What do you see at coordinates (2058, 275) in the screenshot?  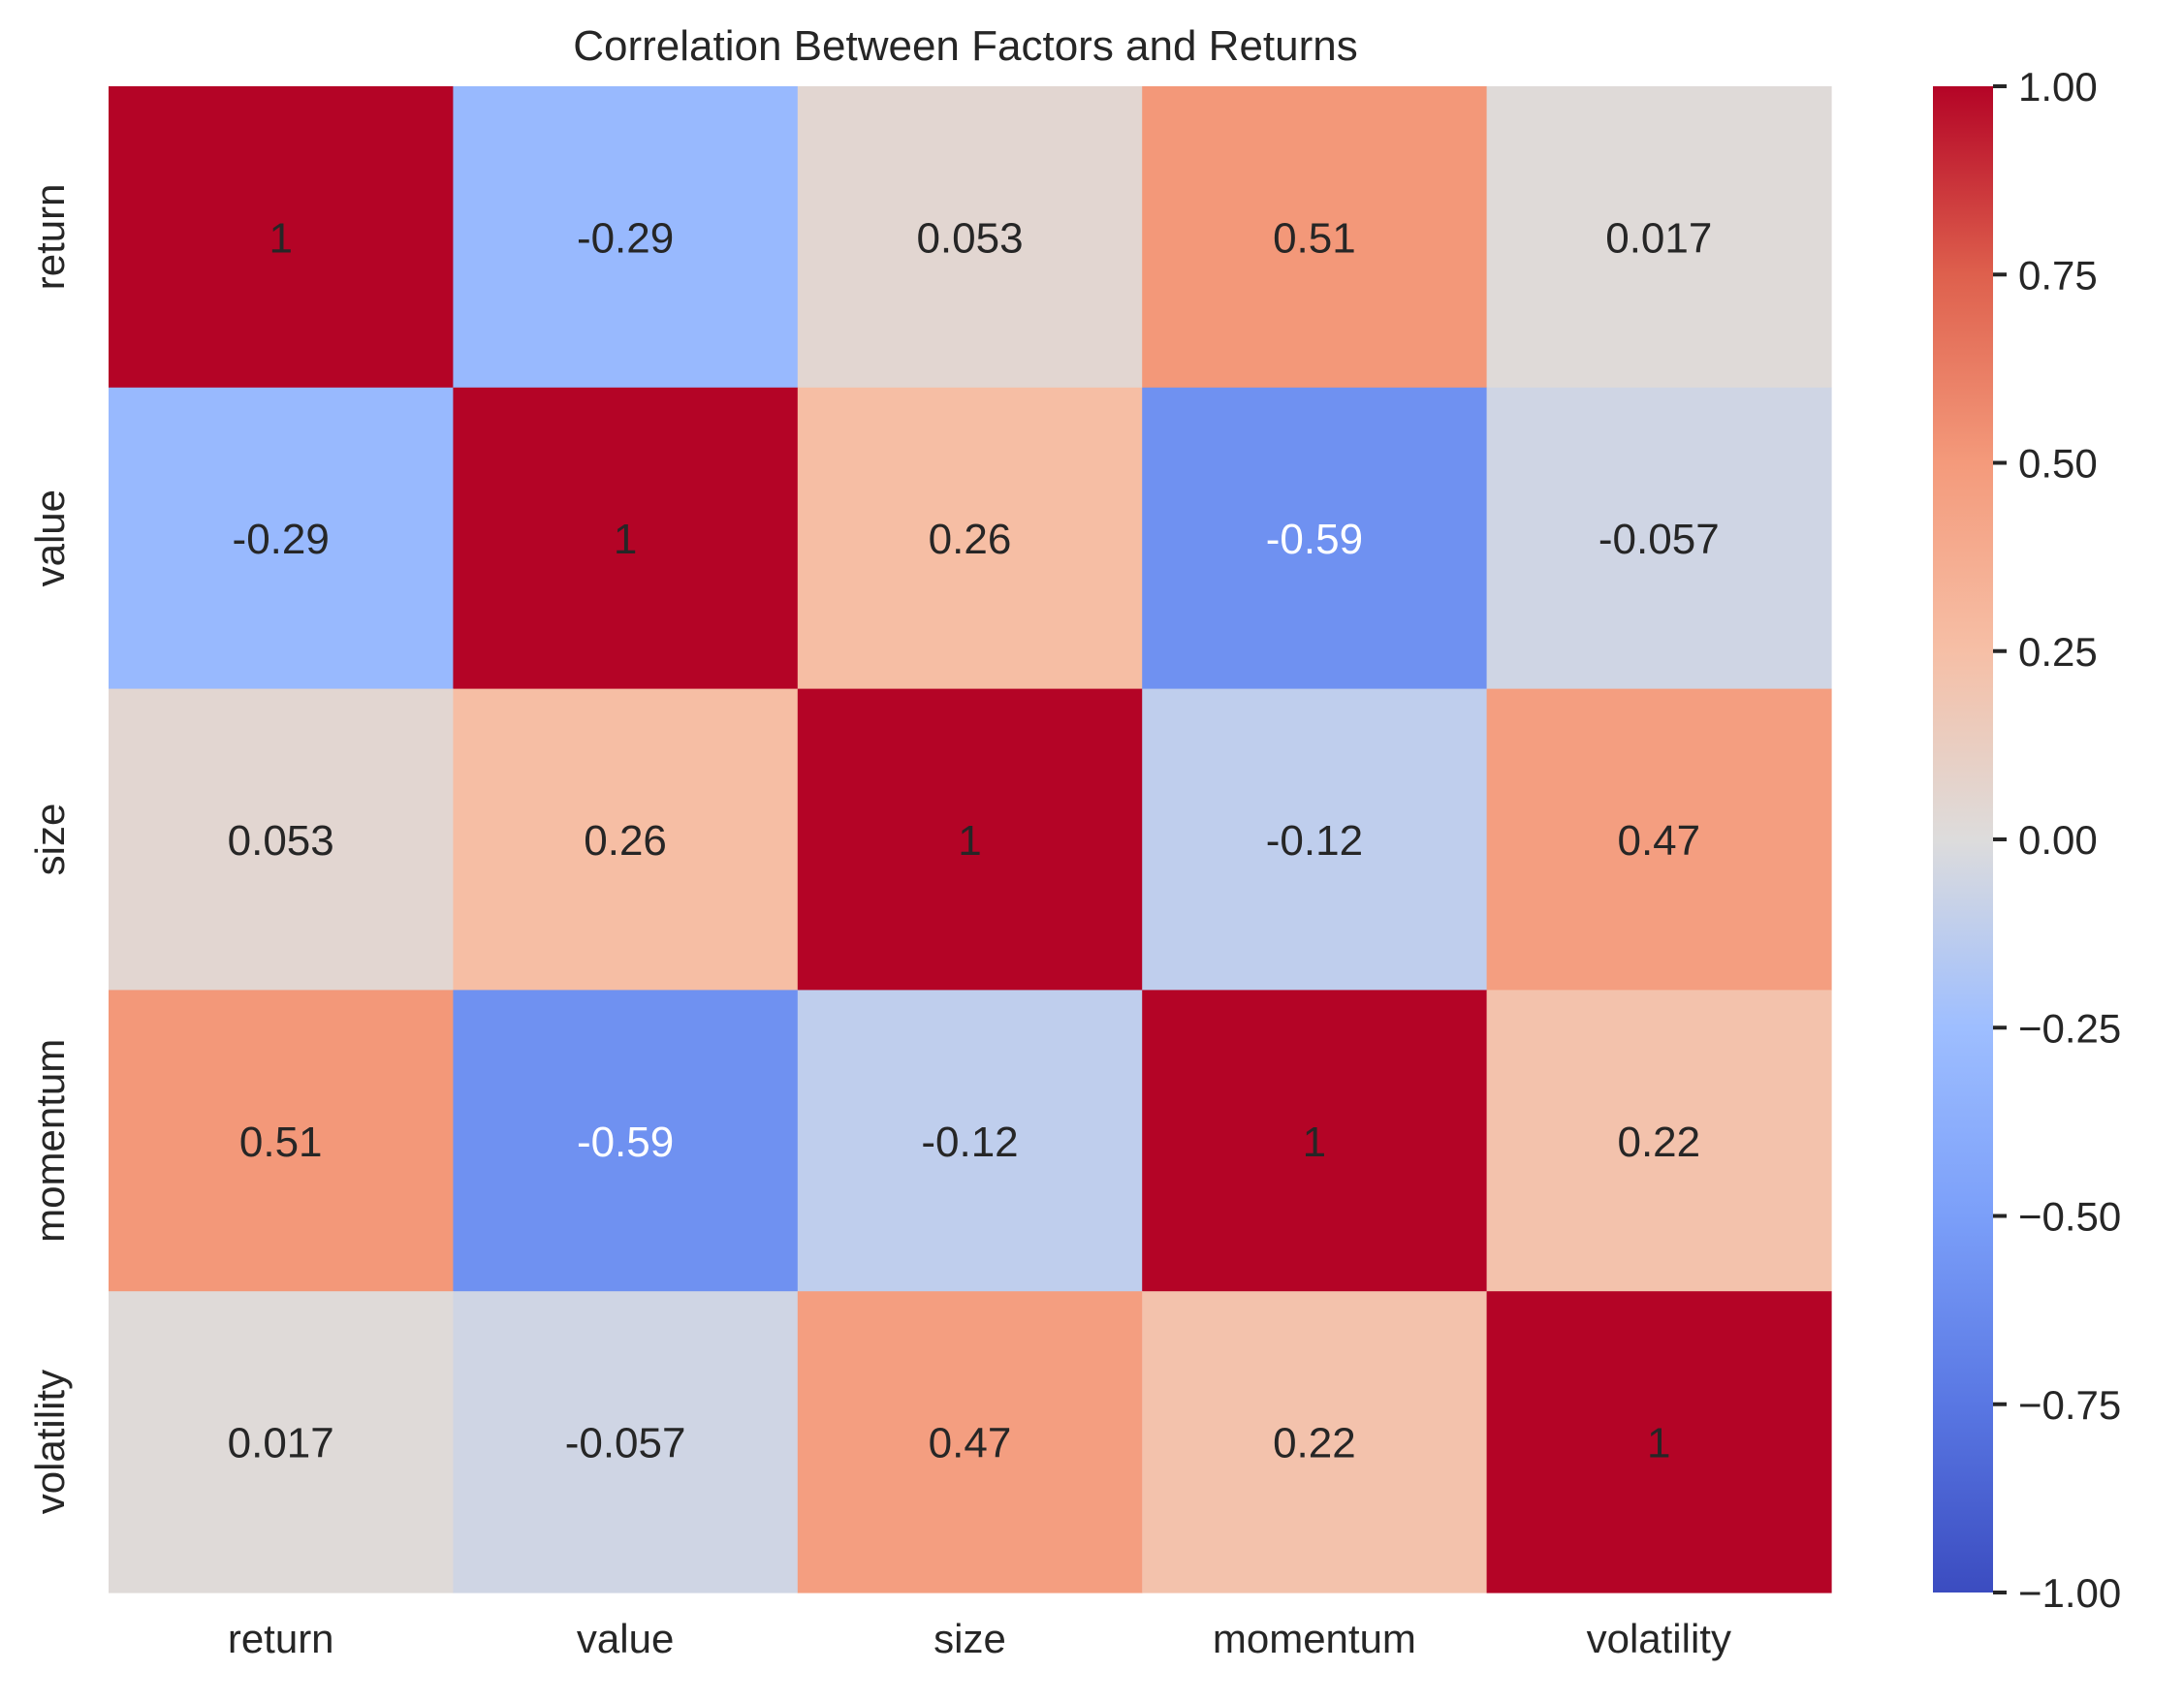 I see `colorbar-tick-label: 0.75` at bounding box center [2058, 275].